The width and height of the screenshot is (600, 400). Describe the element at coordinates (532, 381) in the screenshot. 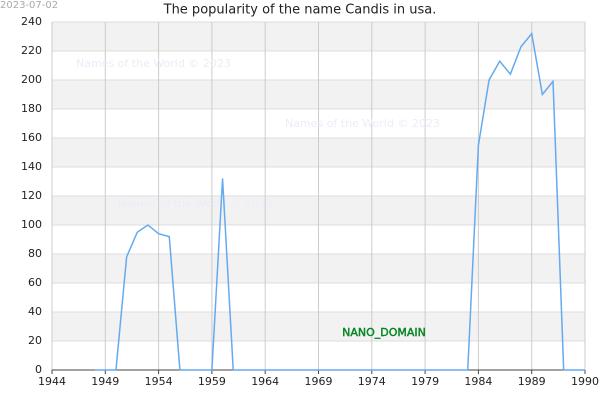

I see `x-tick-label: 1989` at that location.